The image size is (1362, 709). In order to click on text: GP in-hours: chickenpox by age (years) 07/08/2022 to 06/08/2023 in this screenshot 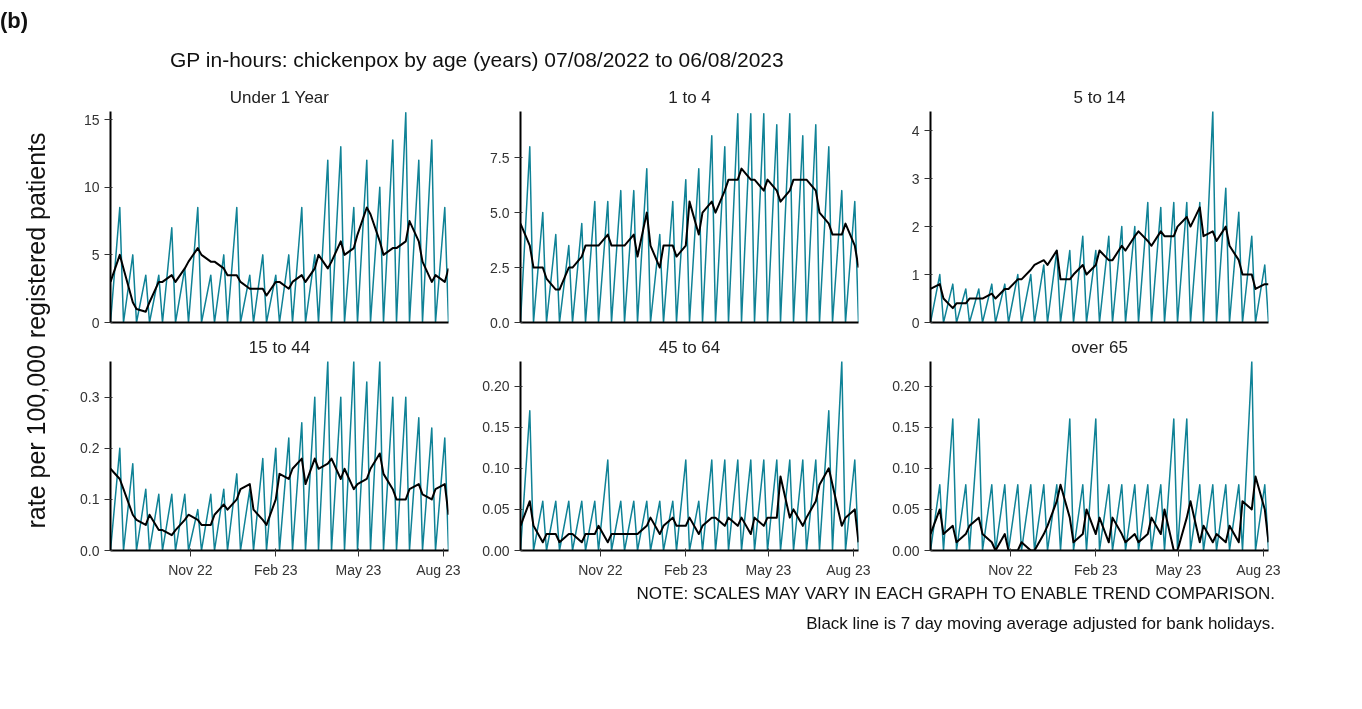, I will do `click(477, 60)`.